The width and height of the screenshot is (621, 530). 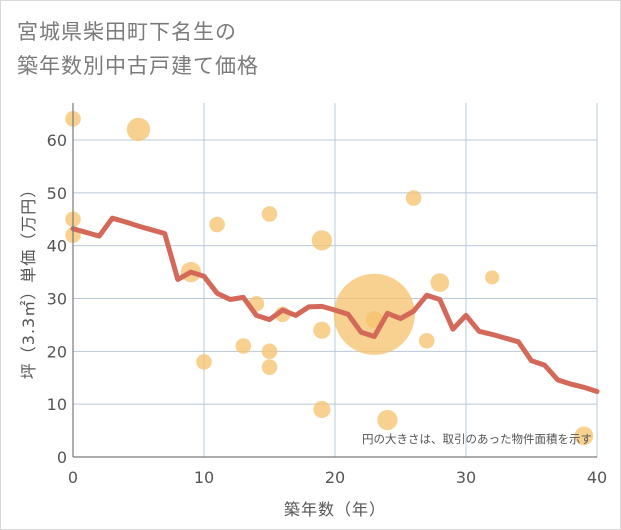 What do you see at coordinates (335, 509) in the screenshot?
I see `x-axis-title: 築年数（年）` at bounding box center [335, 509].